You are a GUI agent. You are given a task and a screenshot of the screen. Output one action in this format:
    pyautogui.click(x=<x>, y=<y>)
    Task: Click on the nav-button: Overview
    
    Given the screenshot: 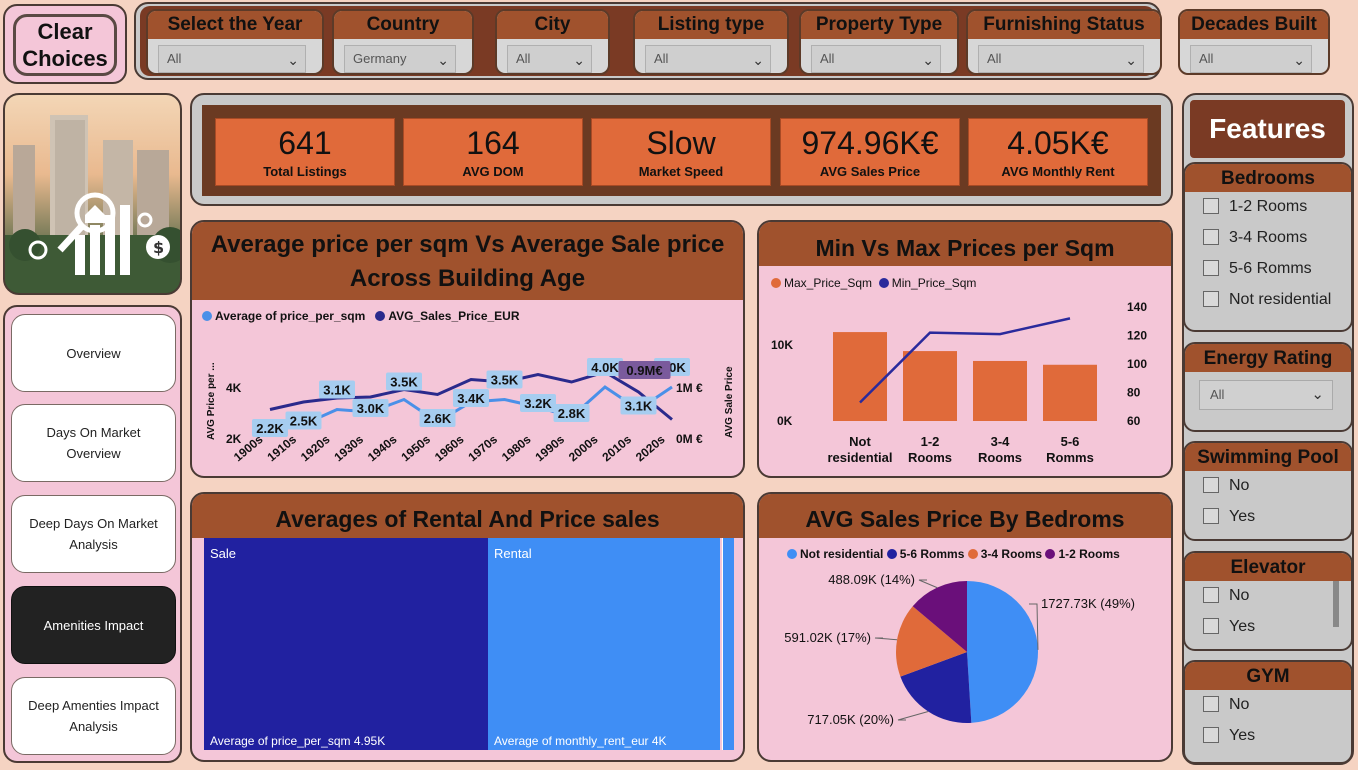 What is the action you would take?
    pyautogui.click(x=93, y=353)
    